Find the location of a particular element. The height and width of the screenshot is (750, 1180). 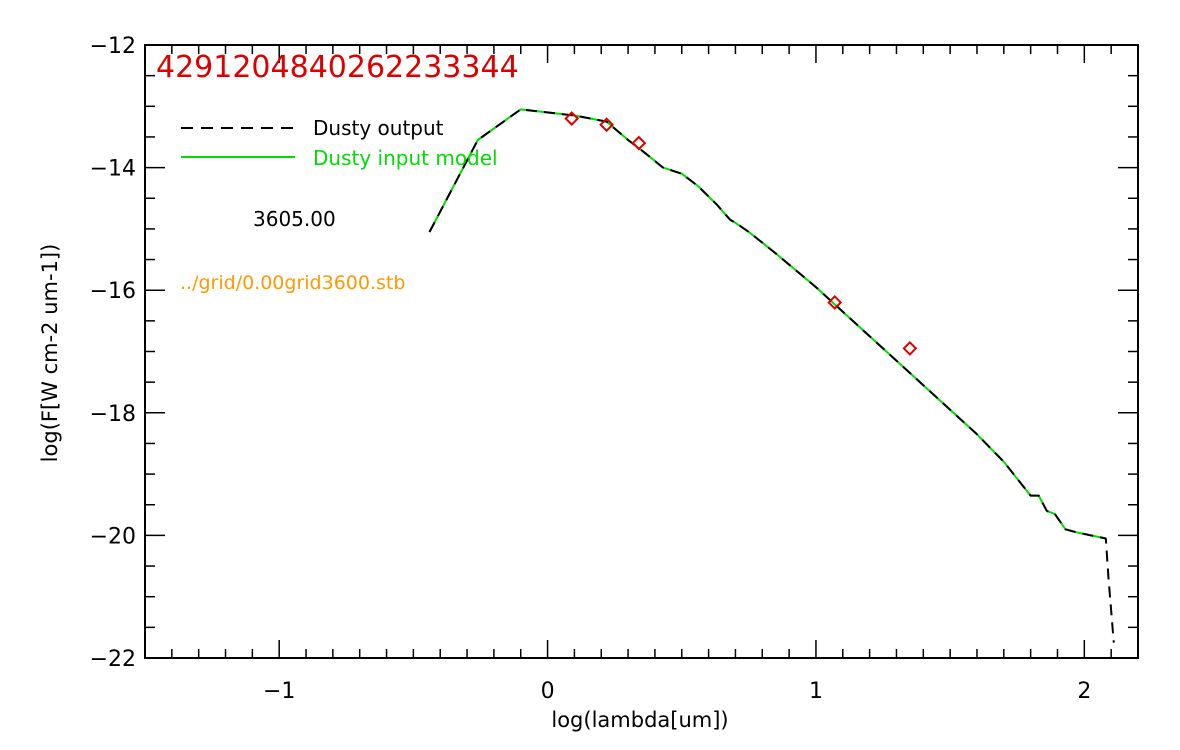

chart-title: 4291204840262233344 is located at coordinates (337, 67).